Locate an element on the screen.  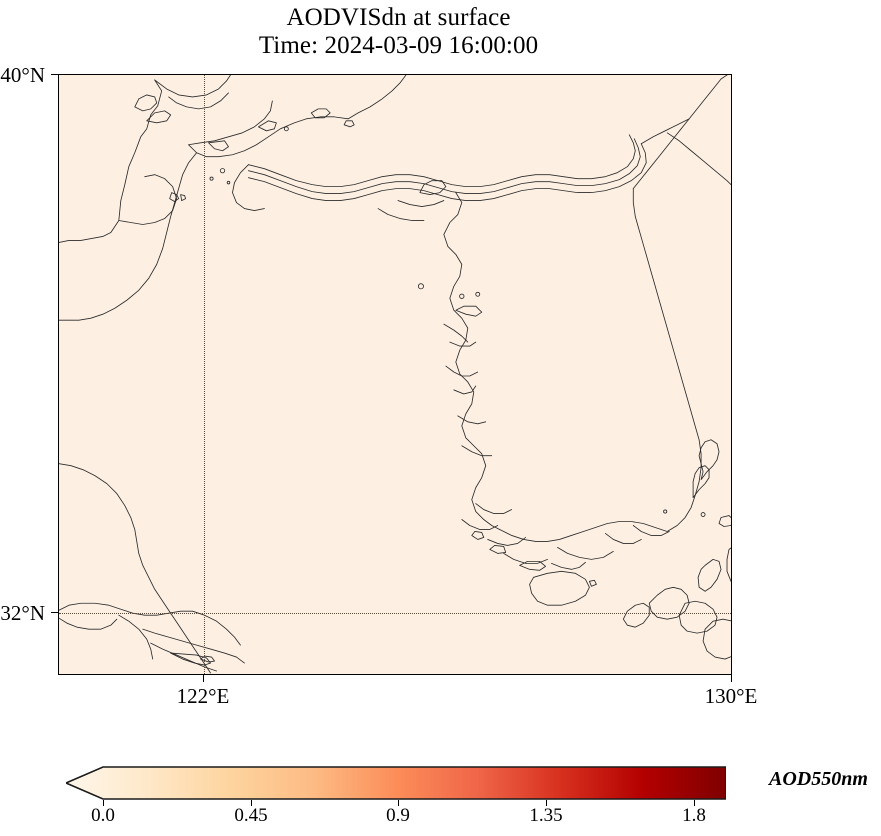
title-line-time: Time: 2024-03-09 16:00:00 is located at coordinates (398, 45).